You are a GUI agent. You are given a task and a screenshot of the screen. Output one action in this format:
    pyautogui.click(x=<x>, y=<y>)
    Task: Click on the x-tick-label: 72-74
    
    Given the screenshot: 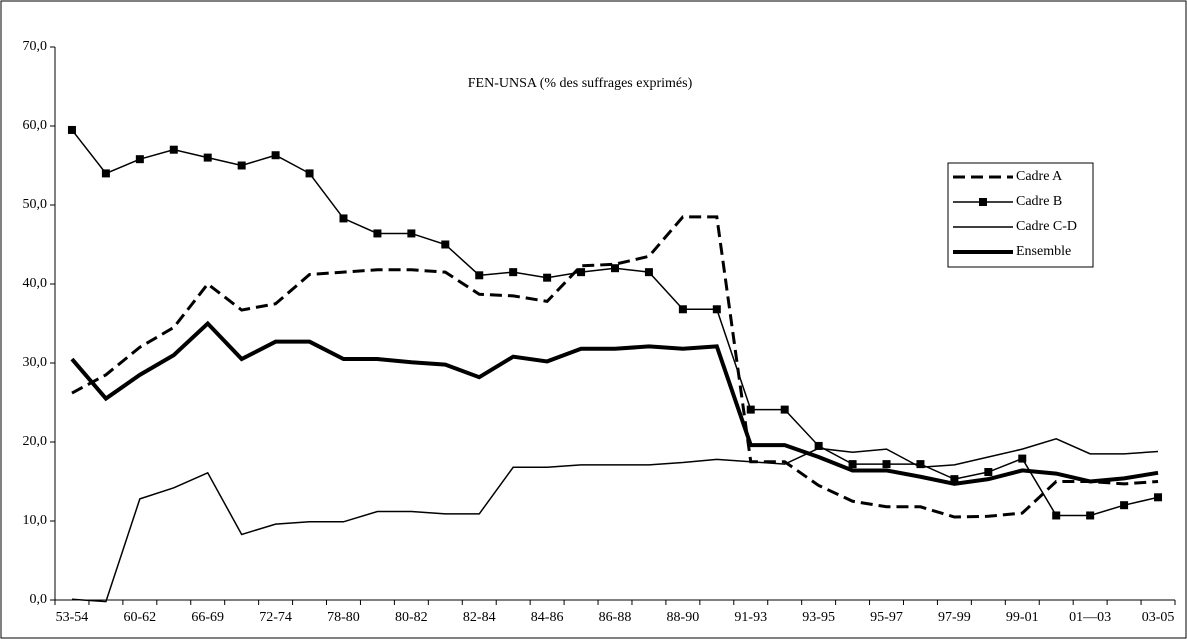 What is the action you would take?
    pyautogui.click(x=275, y=617)
    